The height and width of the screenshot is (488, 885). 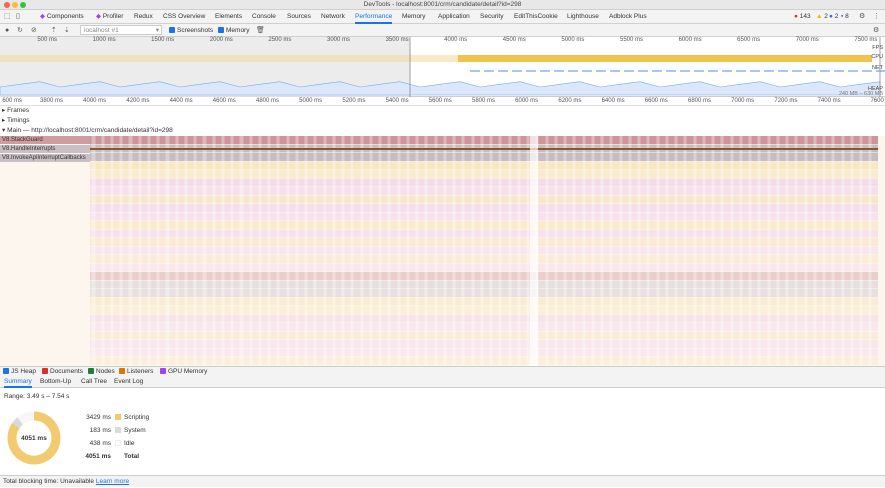 What do you see at coordinates (414, 16) in the screenshot?
I see `tab-memory: Memory` at bounding box center [414, 16].